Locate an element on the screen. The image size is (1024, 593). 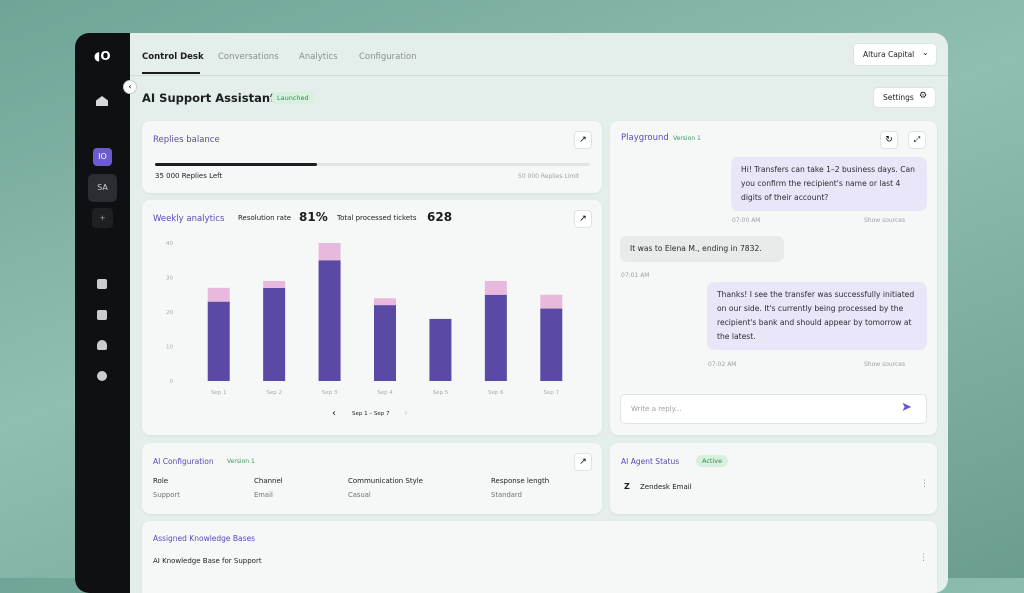
card-title: Weekly analytics is located at coordinates (189, 219).